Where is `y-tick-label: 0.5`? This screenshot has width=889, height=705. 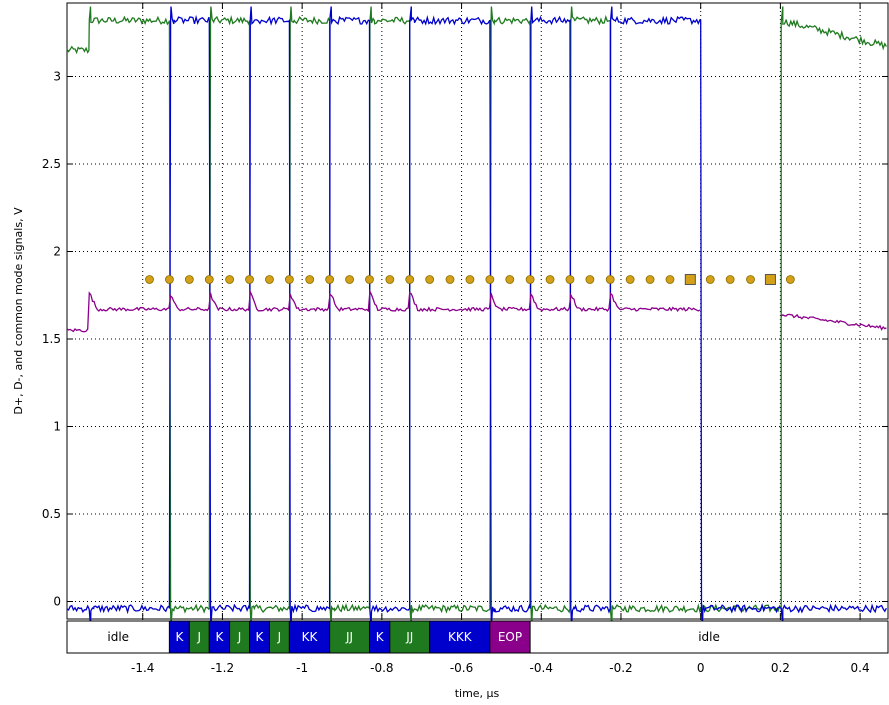
y-tick-label: 0.5 is located at coordinates (51, 514).